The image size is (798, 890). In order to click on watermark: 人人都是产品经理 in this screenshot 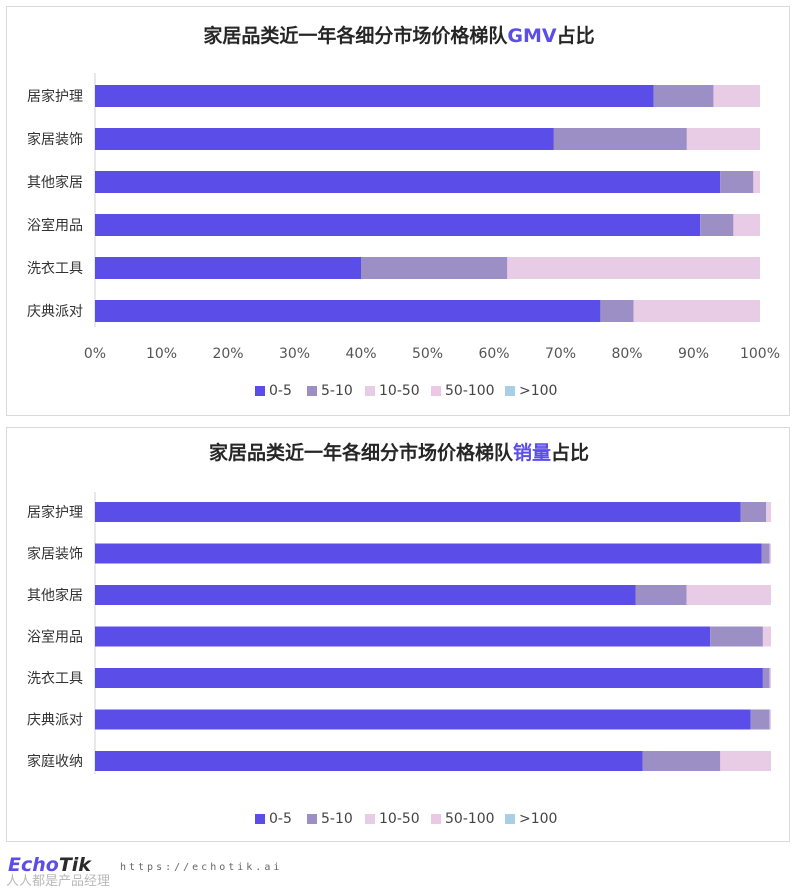, I will do `click(58, 881)`.